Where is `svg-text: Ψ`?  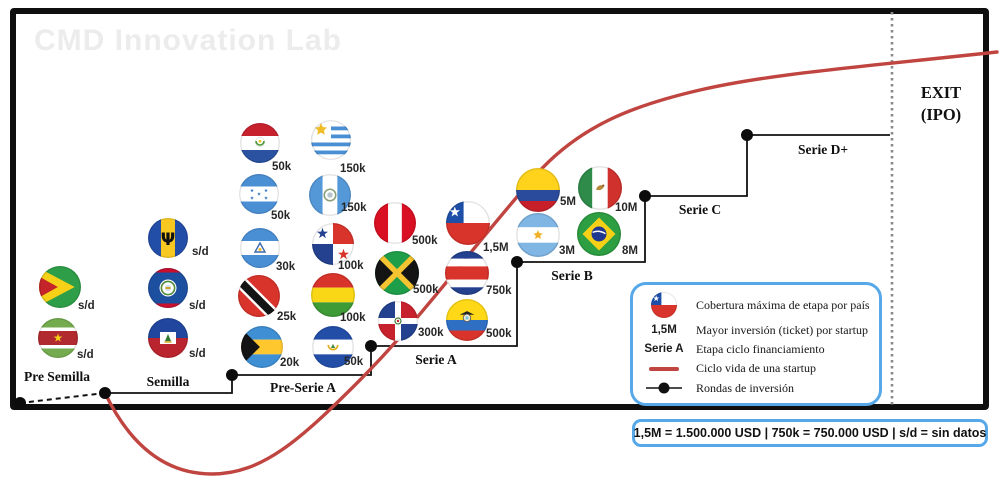 svg-text: Ψ is located at coordinates (168, 240).